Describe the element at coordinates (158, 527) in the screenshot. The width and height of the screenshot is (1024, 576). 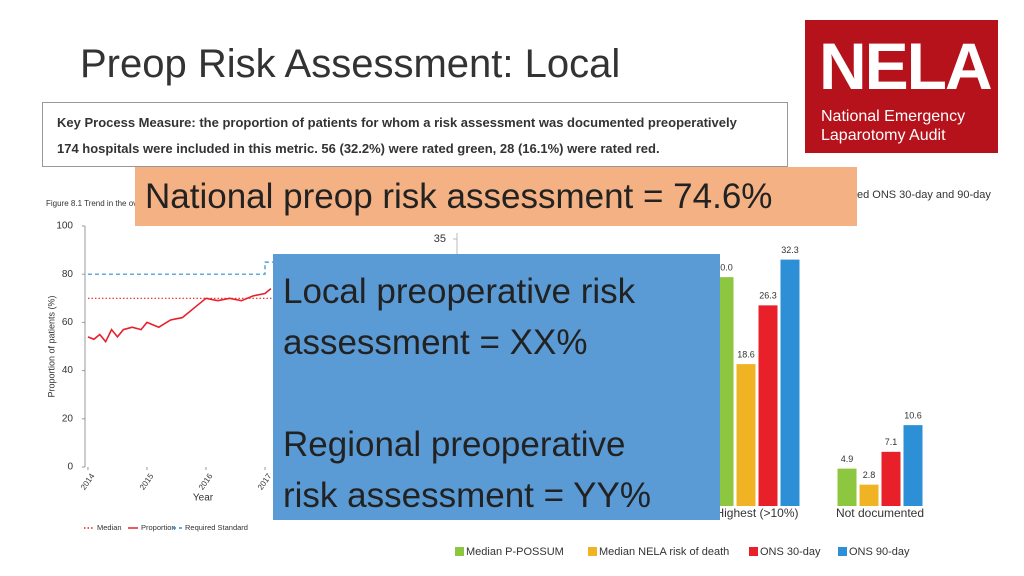
I see `legend-label: Proportion` at that location.